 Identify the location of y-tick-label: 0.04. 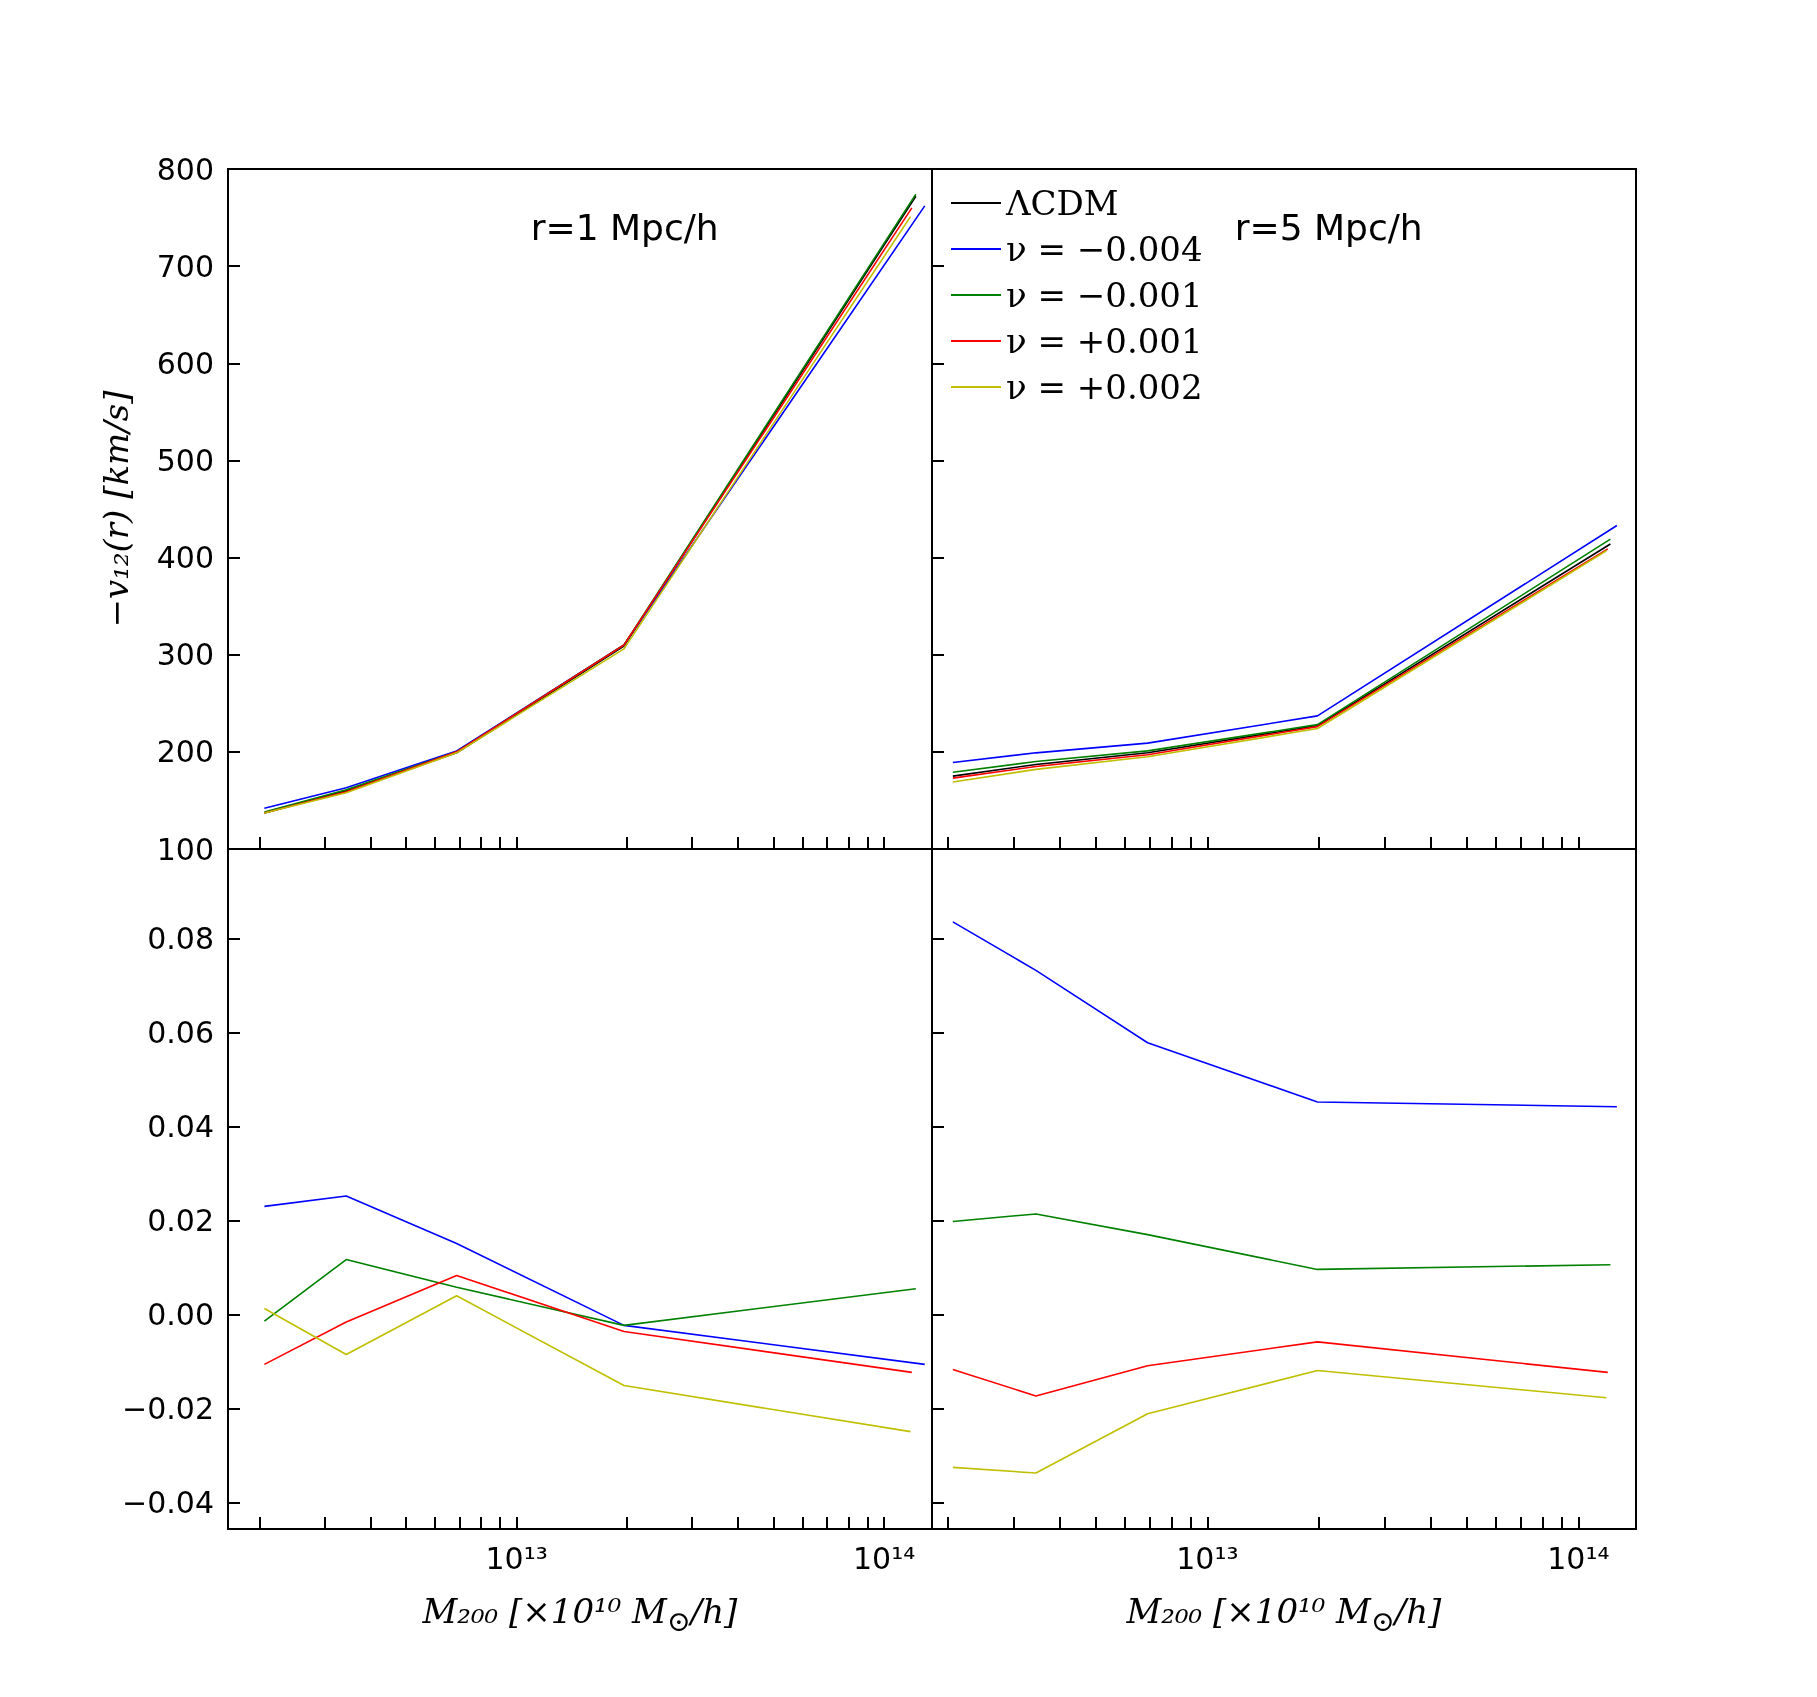
(180, 1126).